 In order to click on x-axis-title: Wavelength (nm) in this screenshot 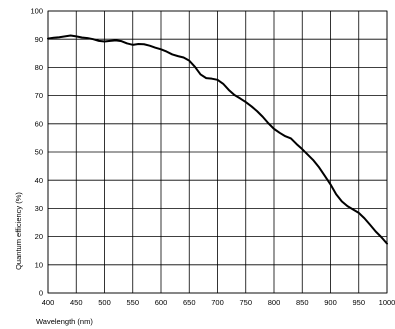, I will do `click(64, 321)`.